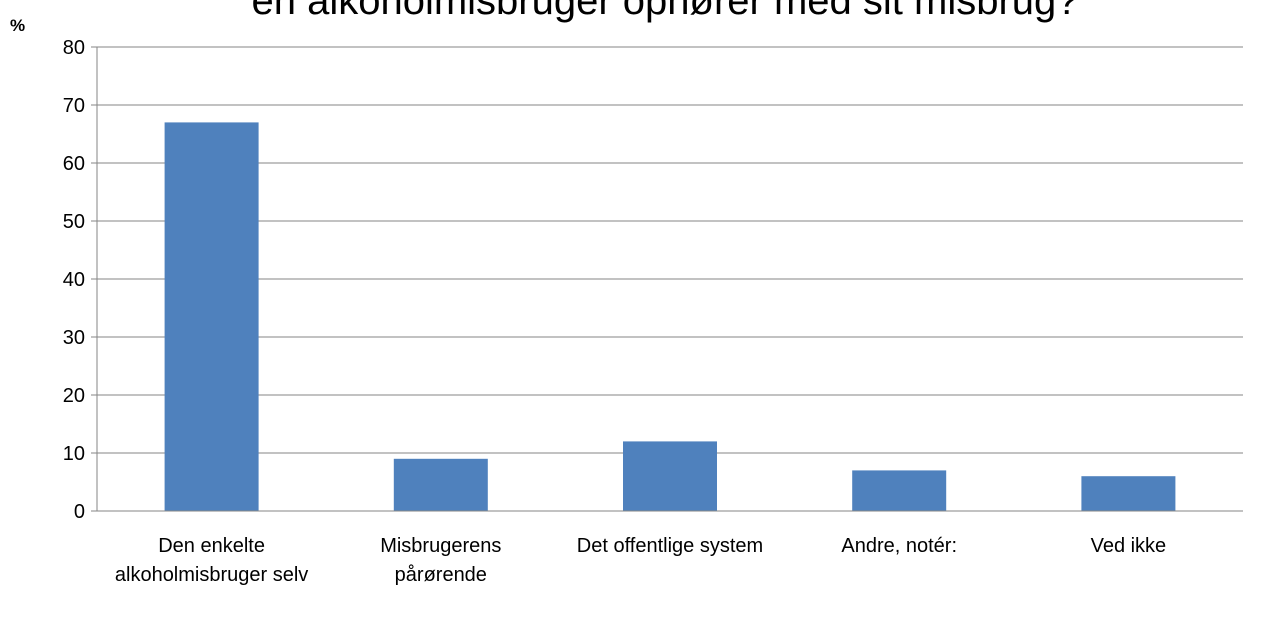  Describe the element at coordinates (74, 106) in the screenshot. I see `y-tick-label: 70` at that location.